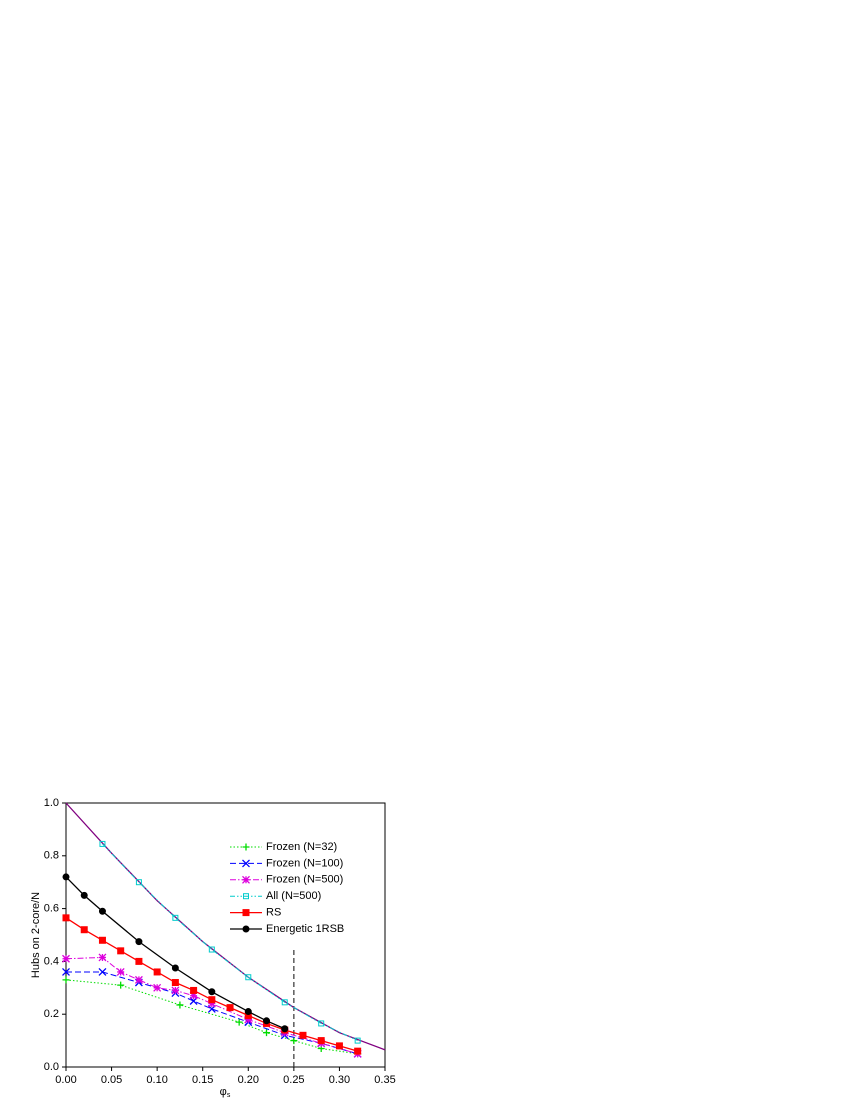 This screenshot has height=1100, width=850. I want to click on legend-label: All (N=500), so click(293, 896).